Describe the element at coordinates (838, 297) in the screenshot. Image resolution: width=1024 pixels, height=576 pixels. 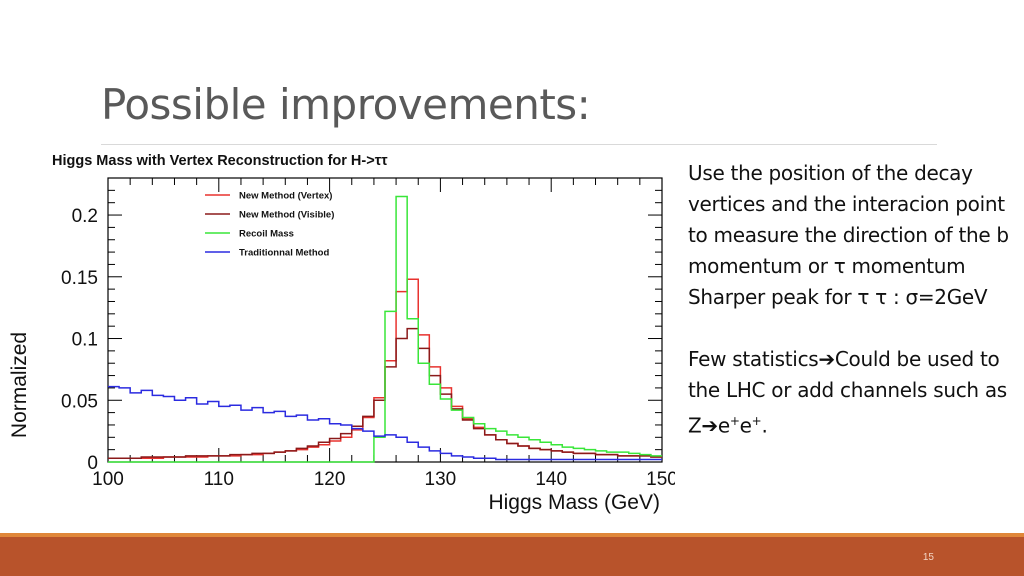
I see `note-sharper-peak: Sharper peak for τ τ : σ=2GeV` at that location.